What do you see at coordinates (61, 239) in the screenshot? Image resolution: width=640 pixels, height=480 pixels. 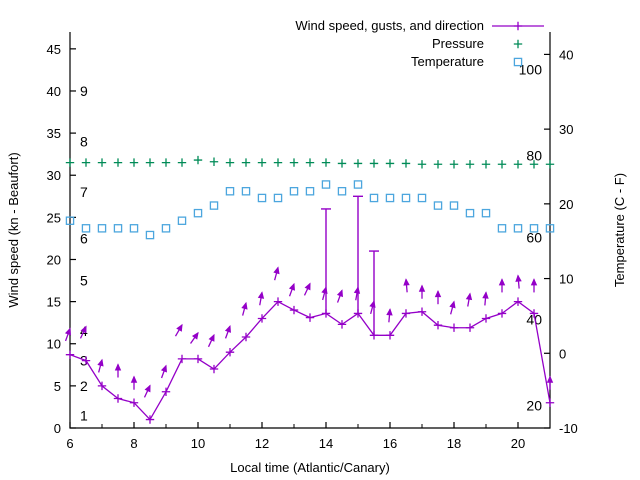 I see `left-axis-ticks: 0 5 10 15 20 25 30 35 40 45` at bounding box center [61, 239].